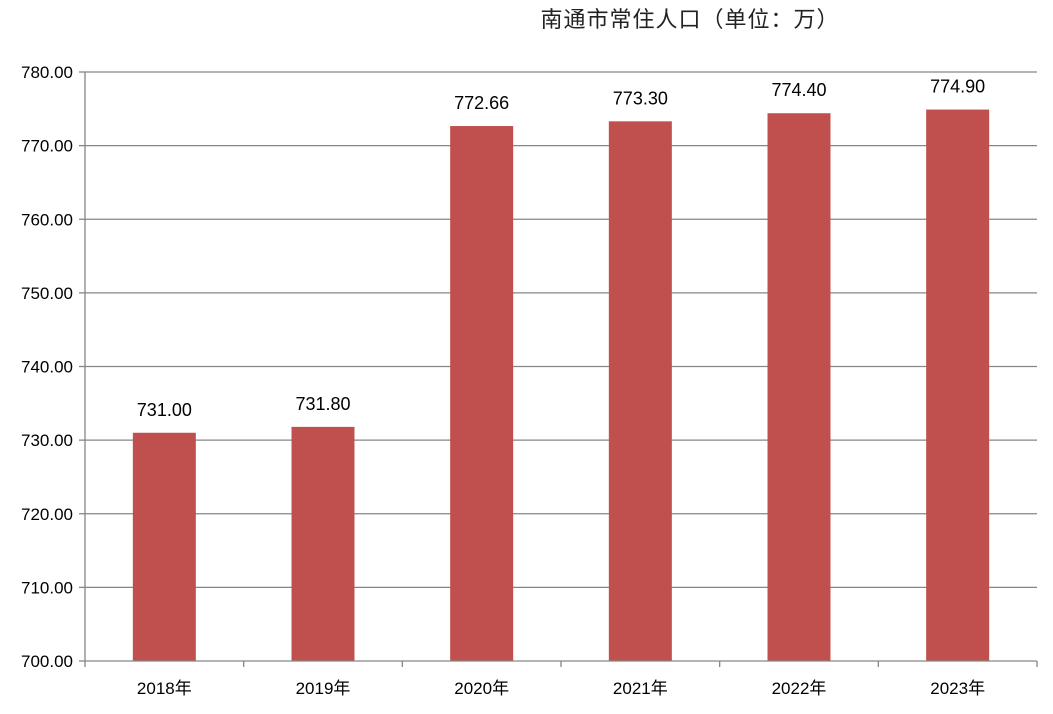  Describe the element at coordinates (47, 514) in the screenshot. I see `y-tick-label: 720.00` at that location.